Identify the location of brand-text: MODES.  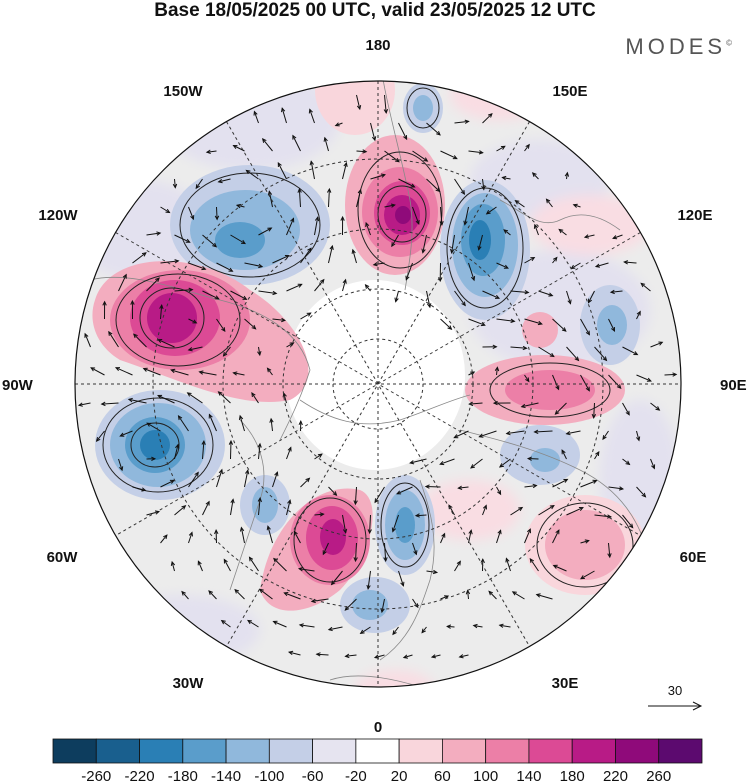
(676, 46).